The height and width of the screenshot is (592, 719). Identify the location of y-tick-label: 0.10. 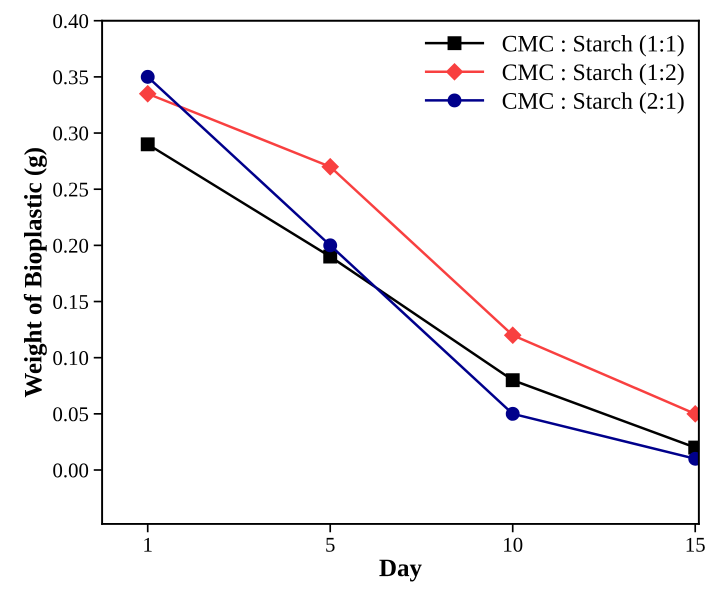
(70, 358).